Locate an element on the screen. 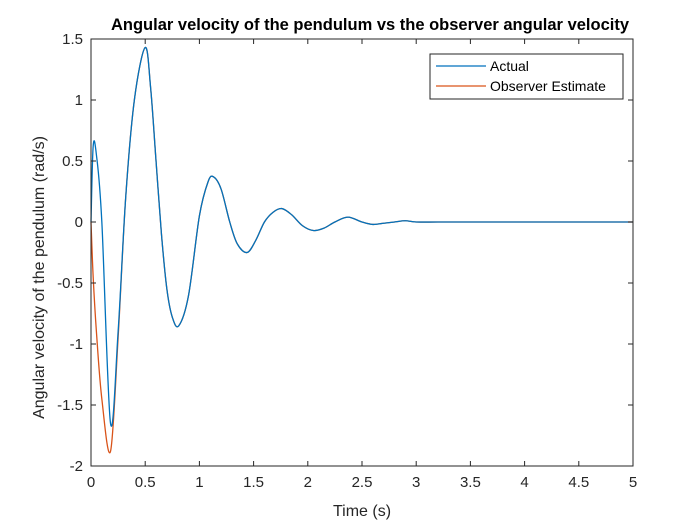 The height and width of the screenshot is (525, 700). x-tick-label: 4.5 is located at coordinates (578, 482).